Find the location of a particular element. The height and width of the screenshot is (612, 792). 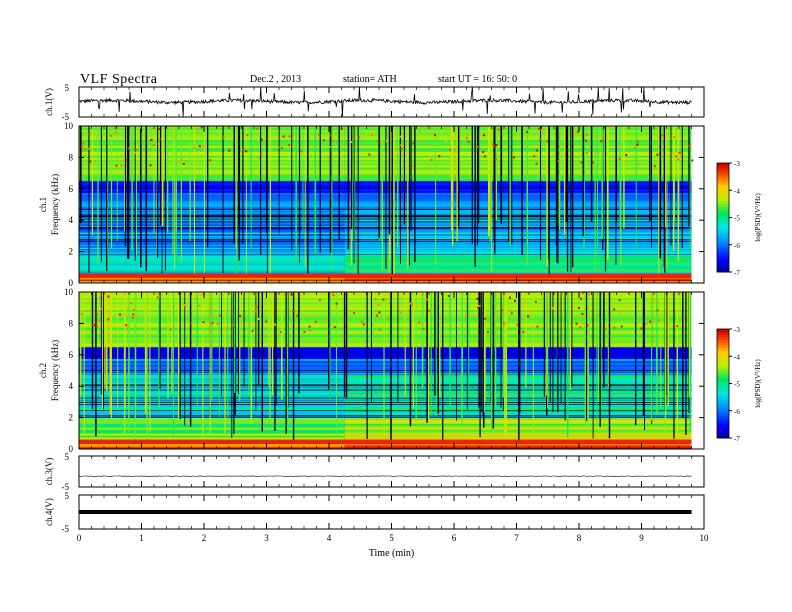

y-tick-label: 10 is located at coordinates (69, 292).